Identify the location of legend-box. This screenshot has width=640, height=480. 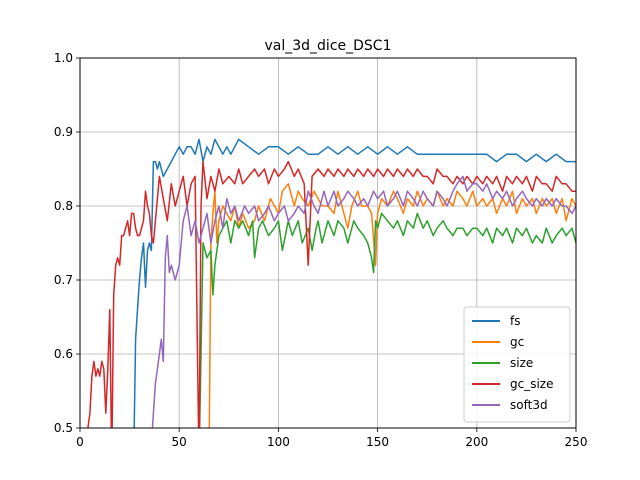
(517, 364).